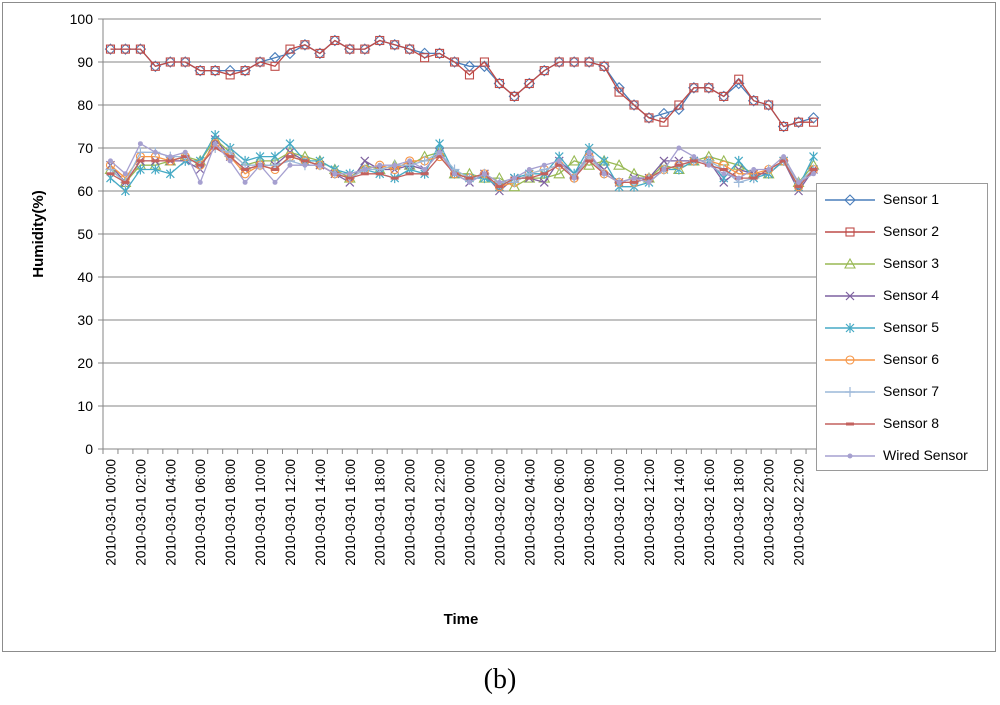 Image resolution: width=1000 pixels, height=705 pixels. I want to click on x-tick-label: 2010-03-01 22:00, so click(440, 512).